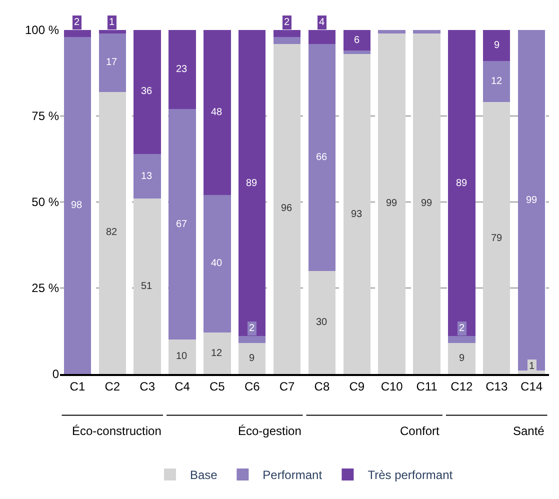 The height and width of the screenshot is (499, 559). I want to click on data-label: 6, so click(357, 40).